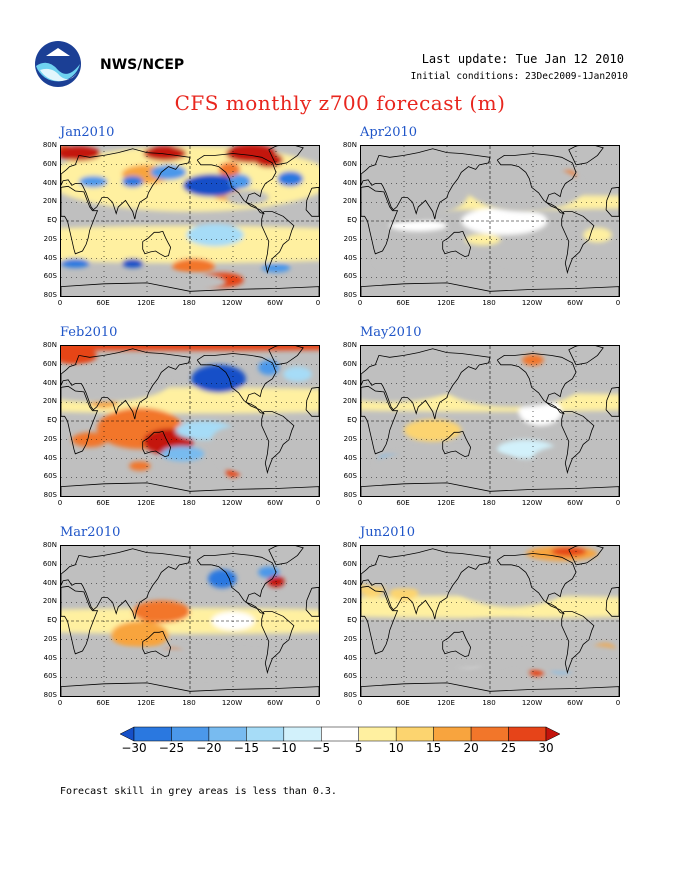 Image resolution: width=680 pixels, height=880 pixels. Describe the element at coordinates (142, 65) in the screenshot. I see `org-name: NWS/NCEP` at that location.